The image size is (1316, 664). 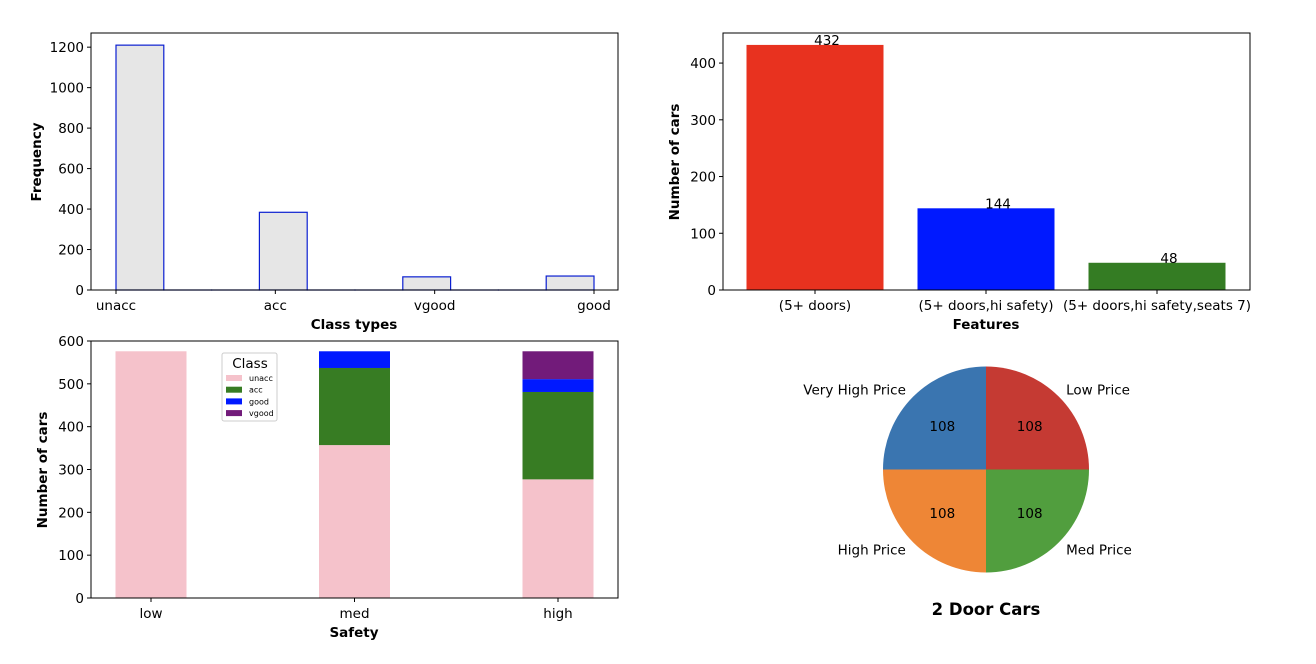 What do you see at coordinates (250, 396) in the screenshot?
I see `legend-items: unacc acc good vgood` at bounding box center [250, 396].